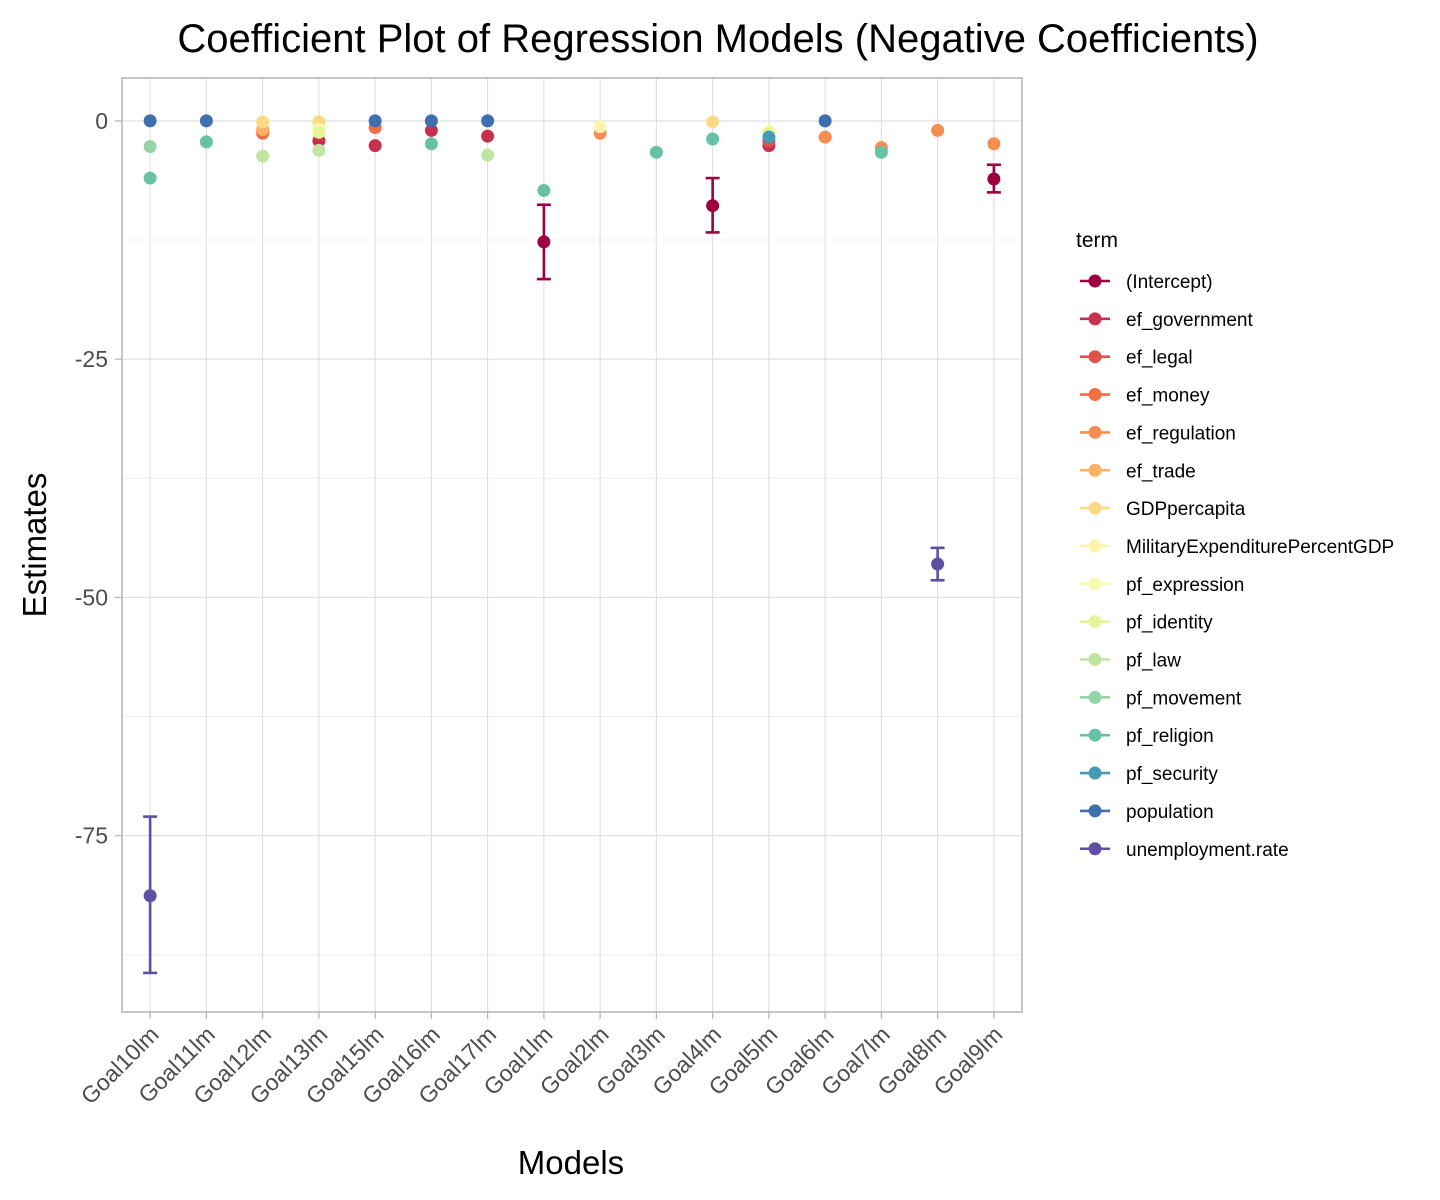  I want to click on legend-title: term, so click(1097, 240).